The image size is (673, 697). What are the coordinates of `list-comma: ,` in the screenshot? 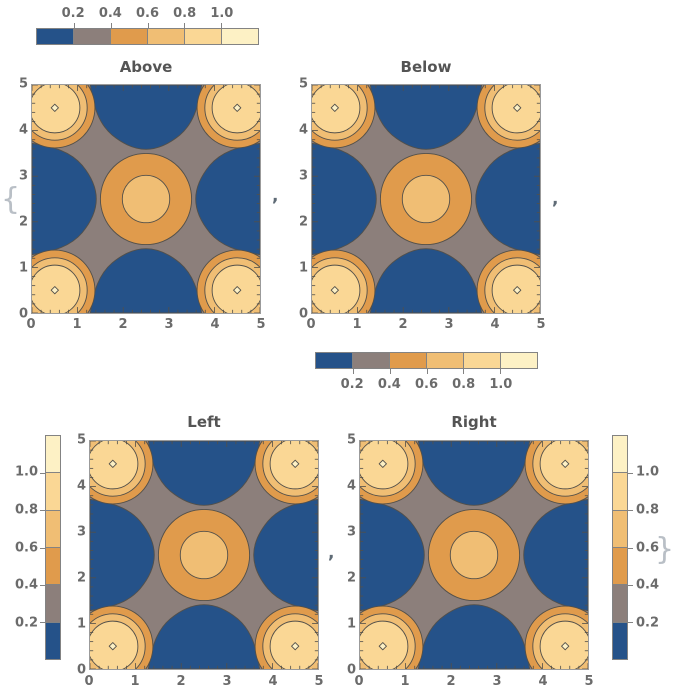 It's located at (331, 553).